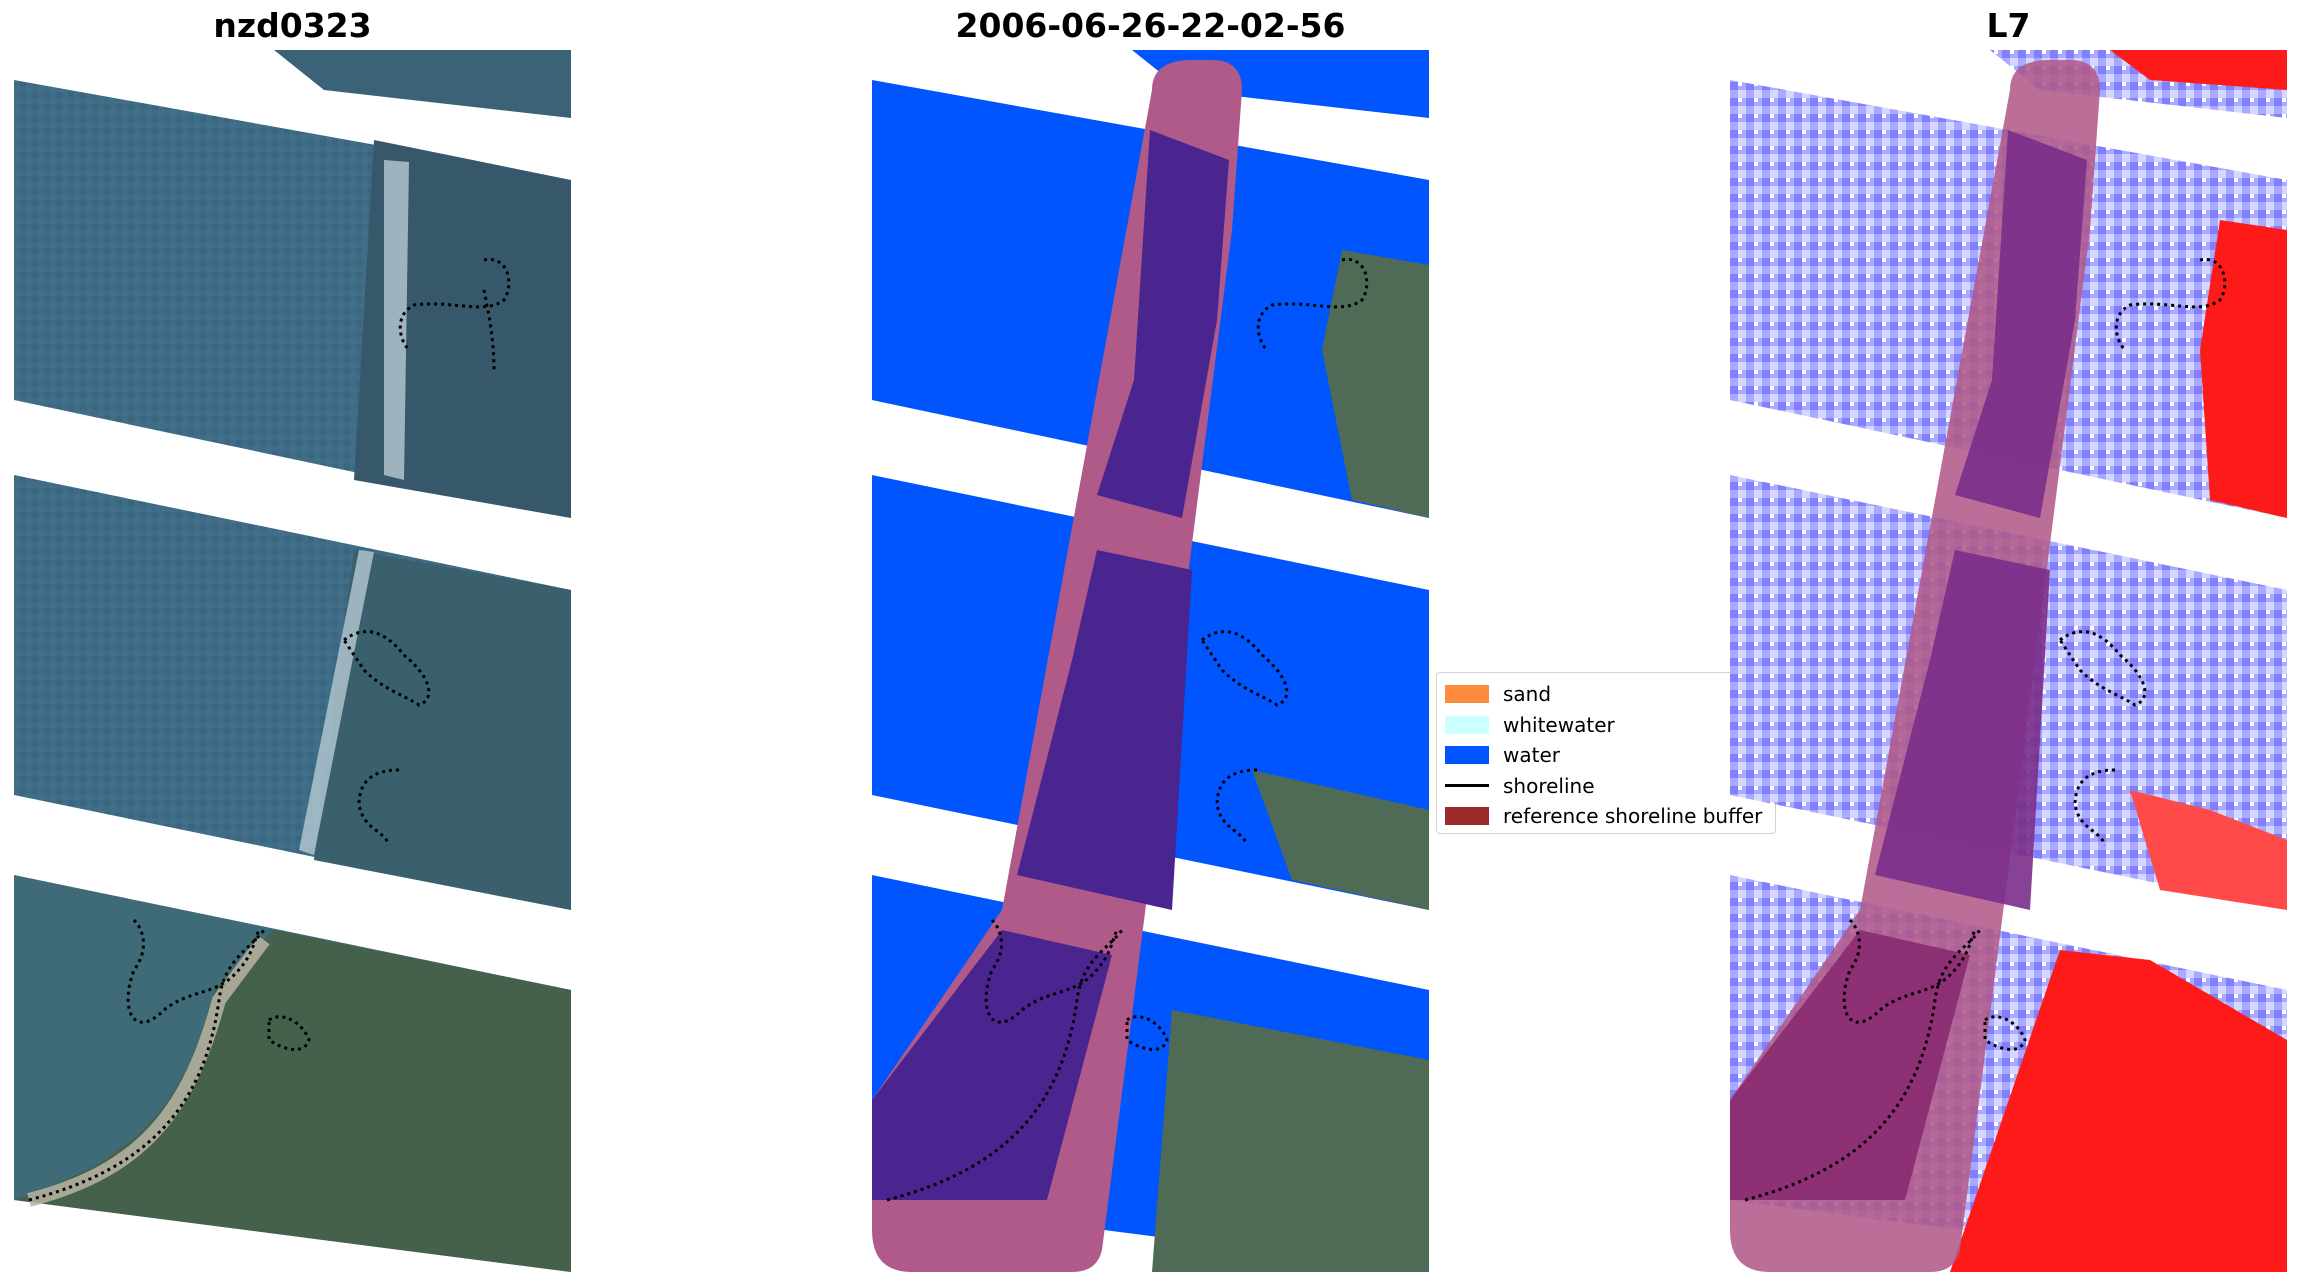  I want to click on legend-item-shoreline: shoreline, so click(1606, 786).